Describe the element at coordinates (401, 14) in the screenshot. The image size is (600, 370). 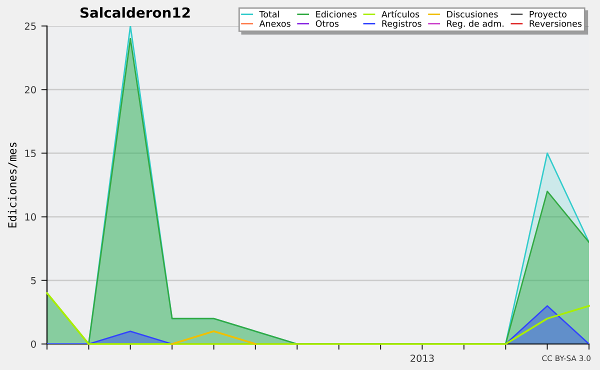
I see `legend-label: Artículos` at that location.